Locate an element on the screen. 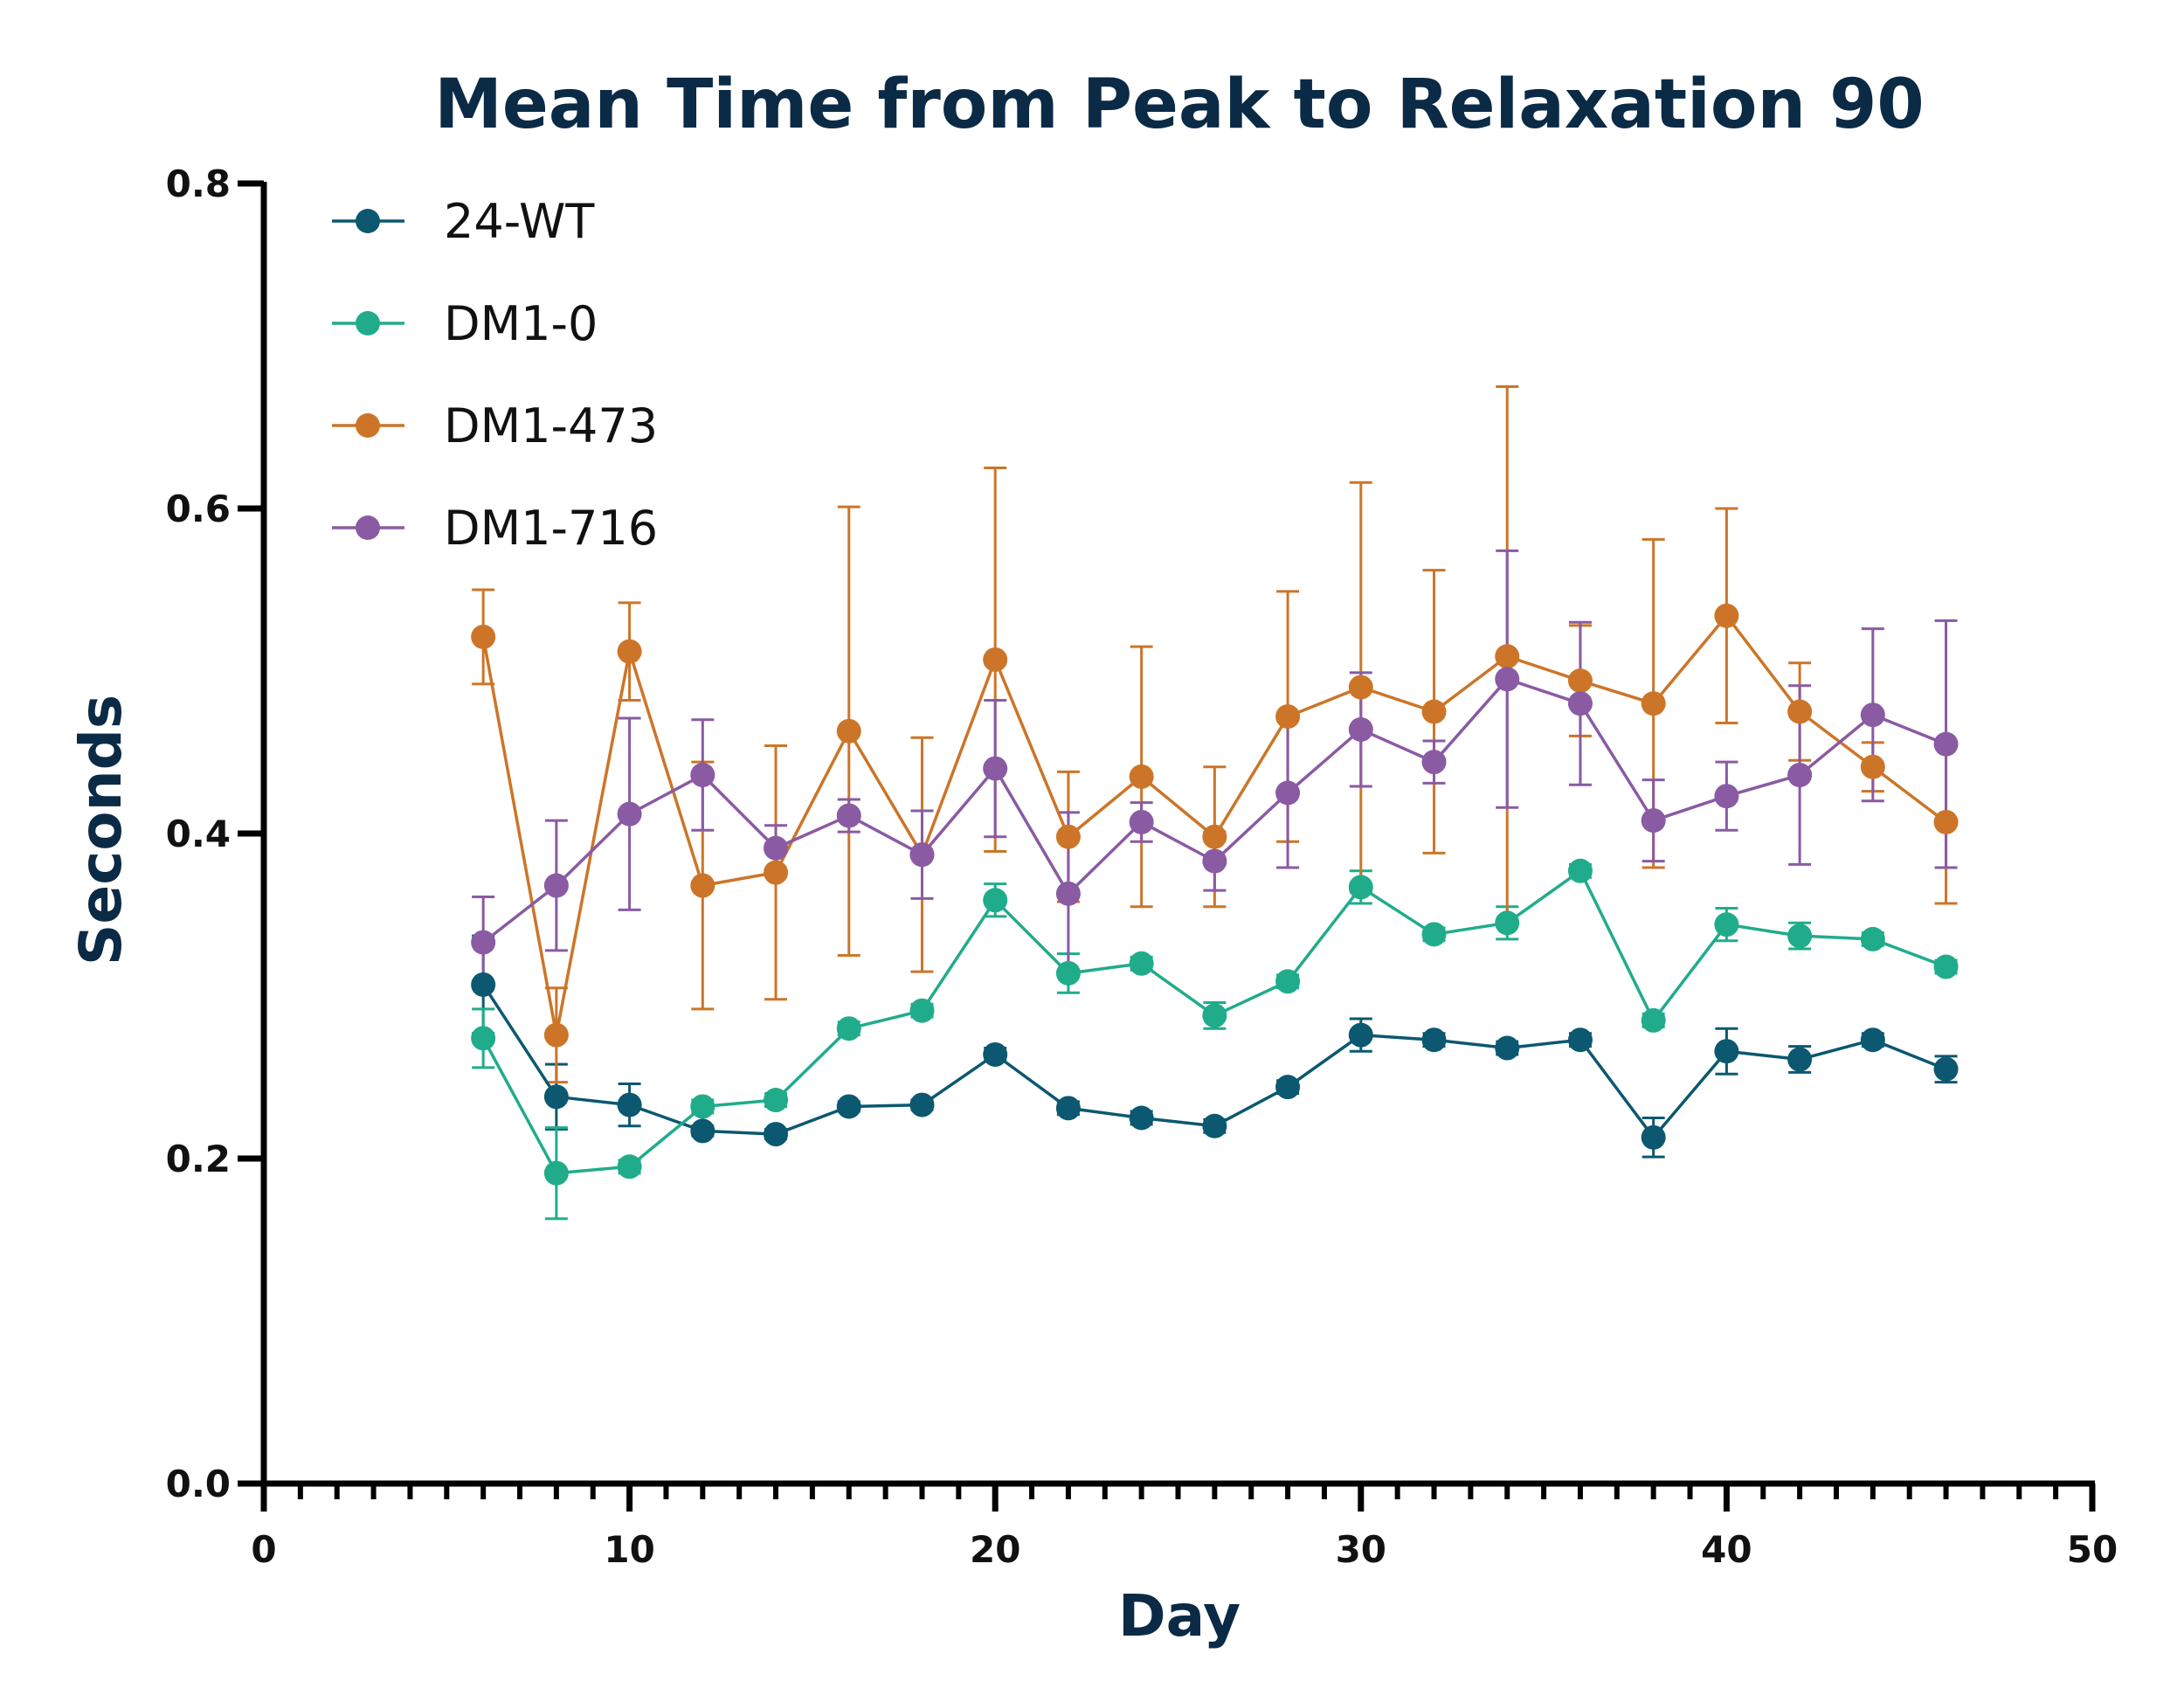 The image size is (2184, 1695). legend-item-dm1-473: DM1-473 is located at coordinates (495, 425).